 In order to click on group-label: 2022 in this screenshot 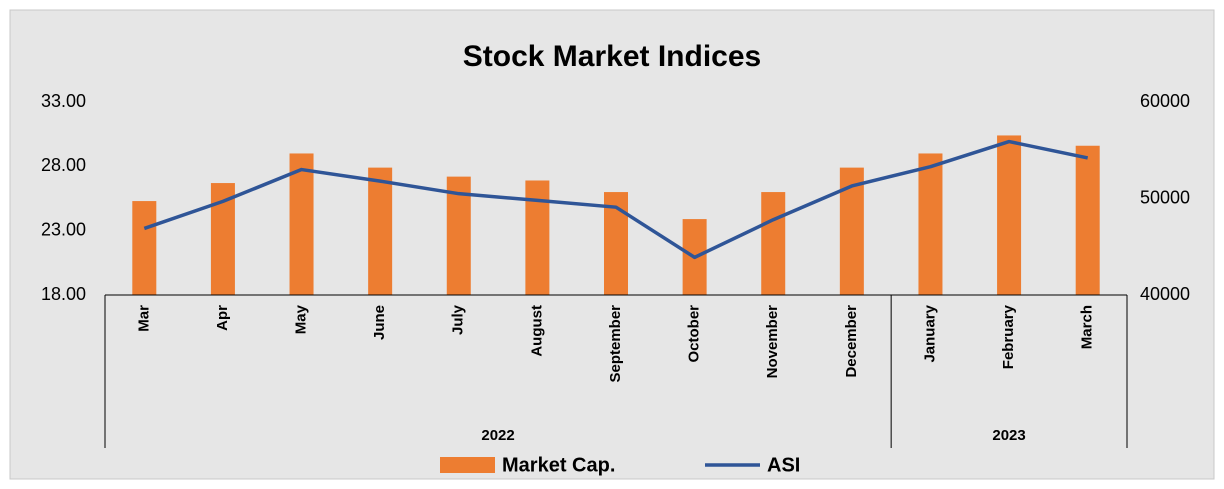, I will do `click(497, 435)`.